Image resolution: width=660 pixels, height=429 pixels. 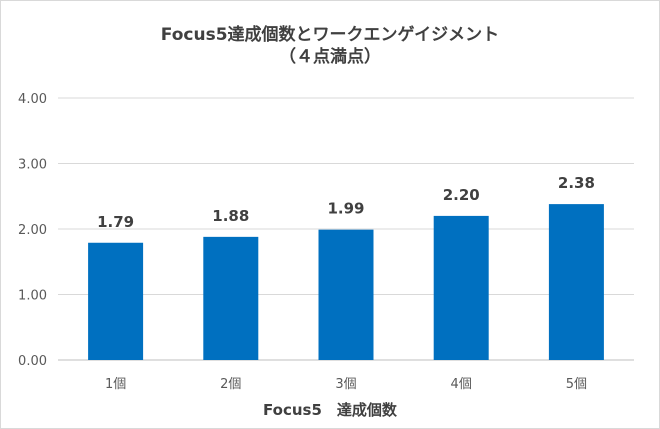 I want to click on x-tick-label: 1個, so click(x=115, y=384).